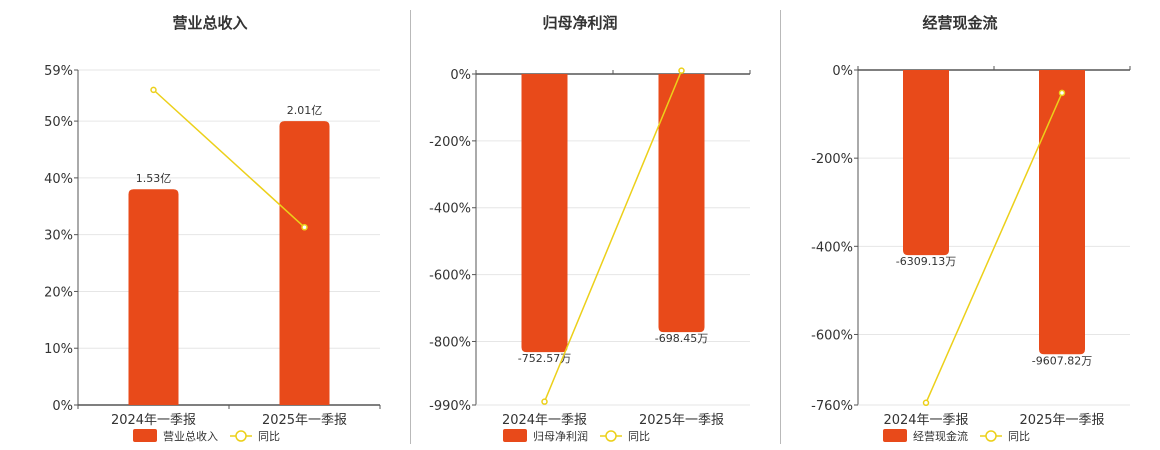  I want to click on y-tick-label: -990%, so click(450, 406).